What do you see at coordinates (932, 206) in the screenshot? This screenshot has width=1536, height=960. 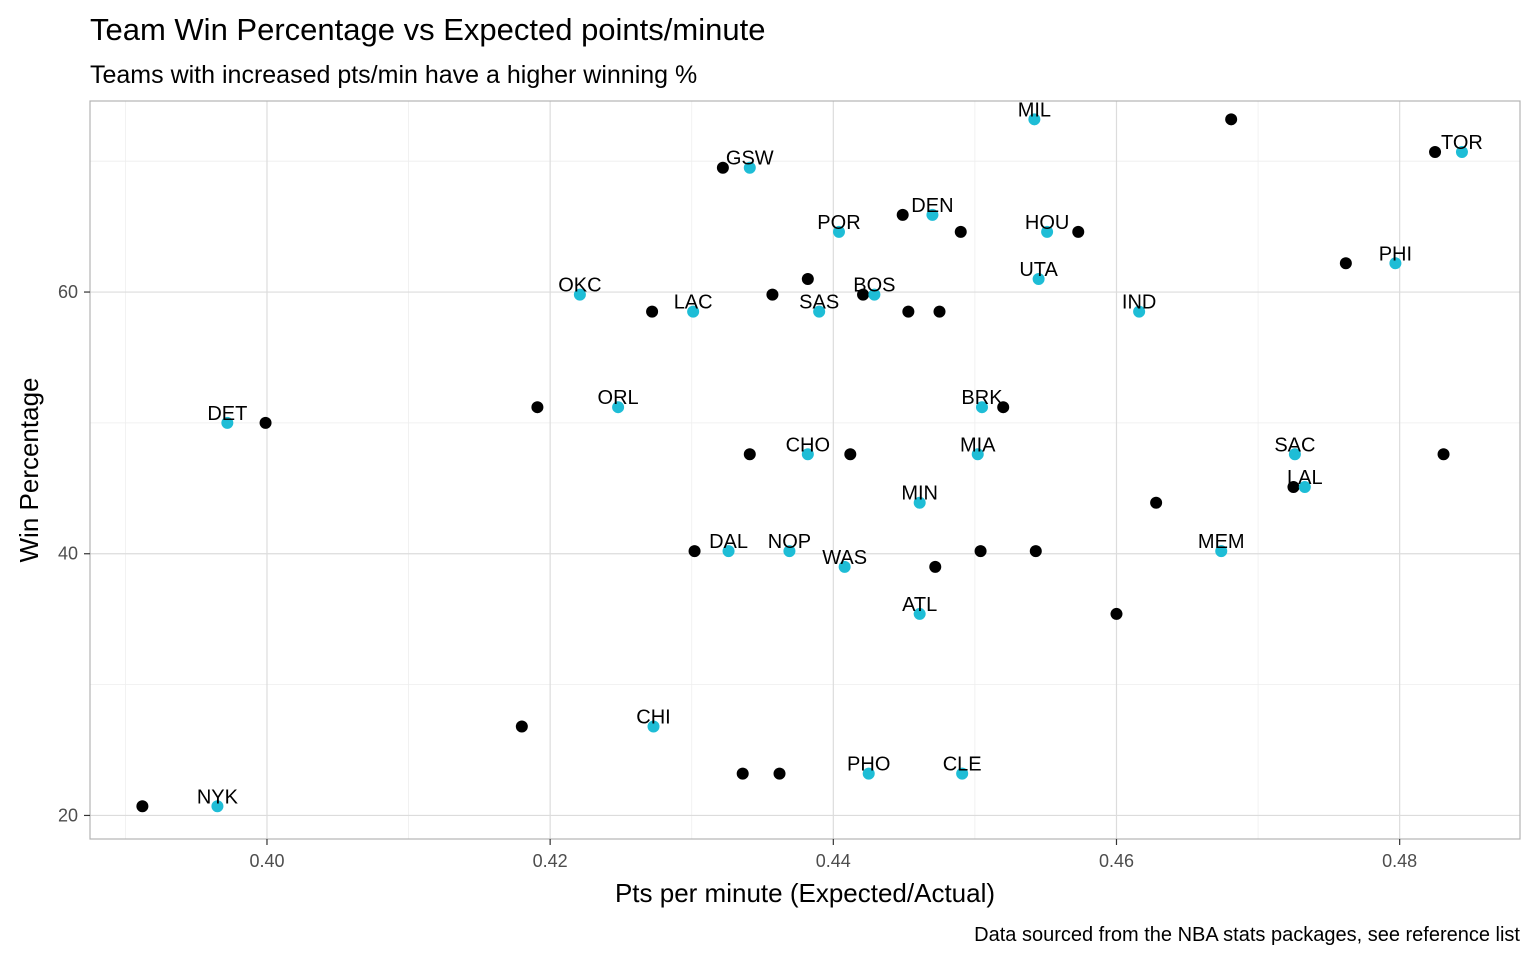 I see `team-label: DEN` at bounding box center [932, 206].